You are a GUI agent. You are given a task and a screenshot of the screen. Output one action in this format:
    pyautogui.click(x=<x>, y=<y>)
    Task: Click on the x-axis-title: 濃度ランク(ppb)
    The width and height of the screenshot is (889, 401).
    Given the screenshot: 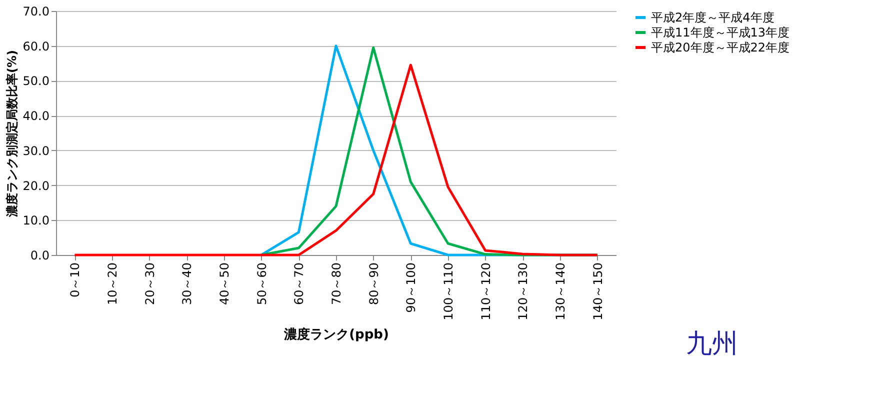 What is the action you would take?
    pyautogui.click(x=336, y=334)
    